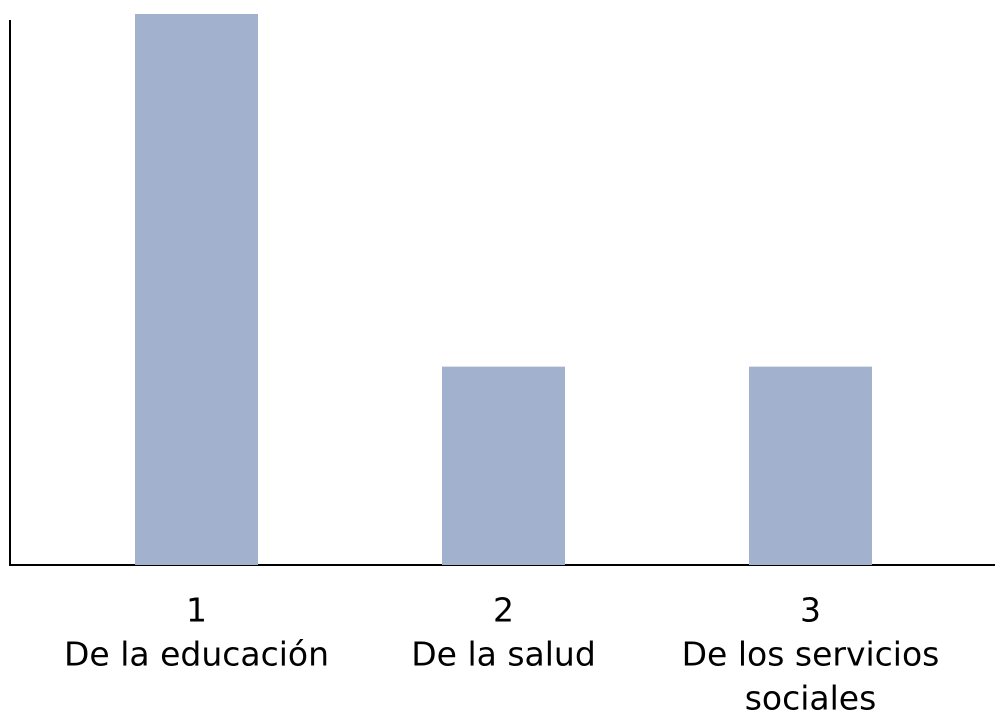  Describe the element at coordinates (196, 610) in the screenshot. I see `x-tick-label: 1` at that location.